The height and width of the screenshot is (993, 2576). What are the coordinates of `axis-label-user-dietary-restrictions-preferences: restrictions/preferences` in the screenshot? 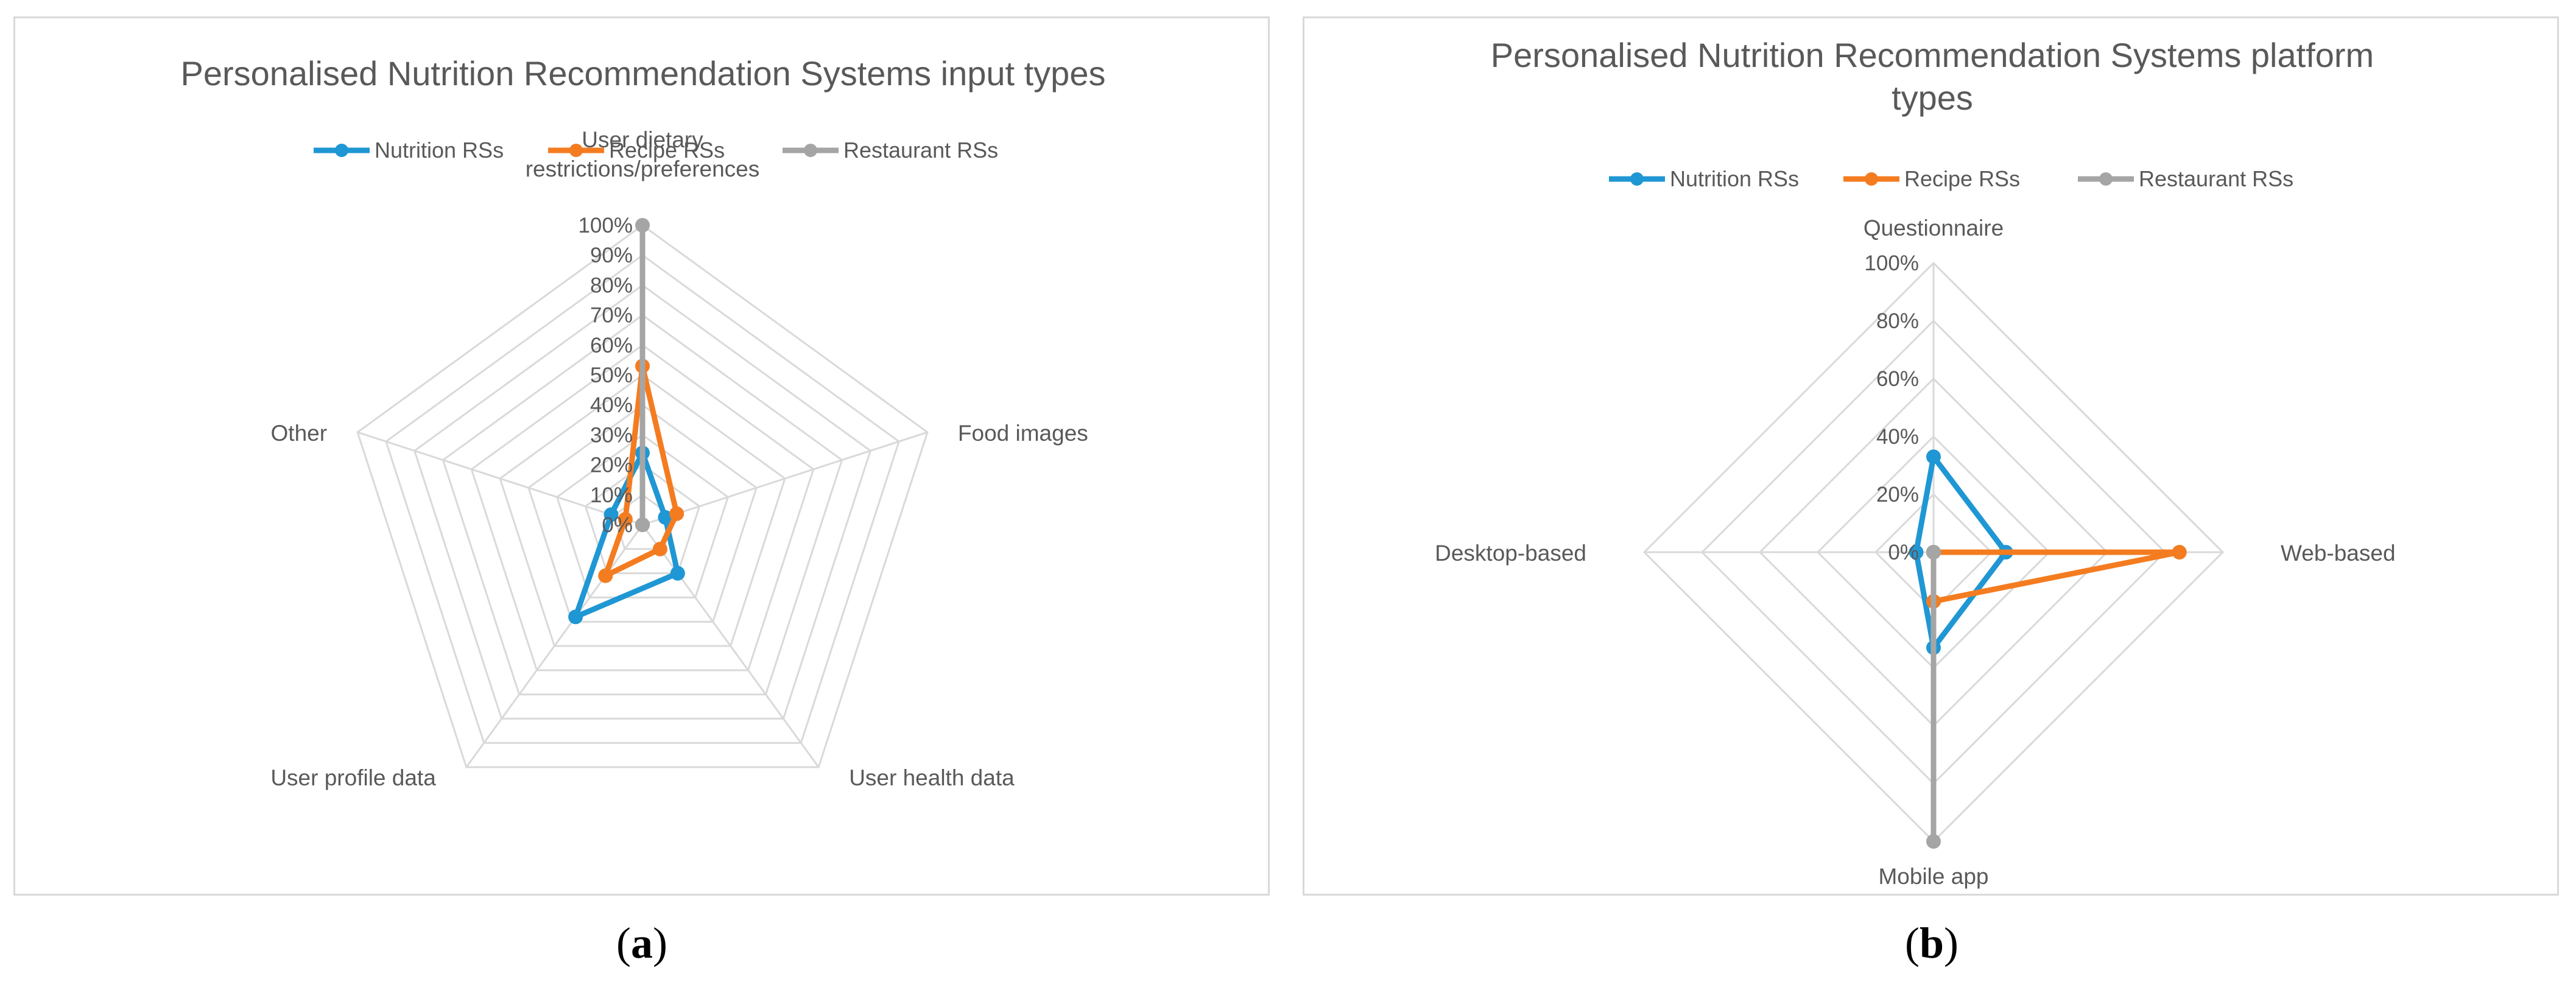 It's located at (643, 169).